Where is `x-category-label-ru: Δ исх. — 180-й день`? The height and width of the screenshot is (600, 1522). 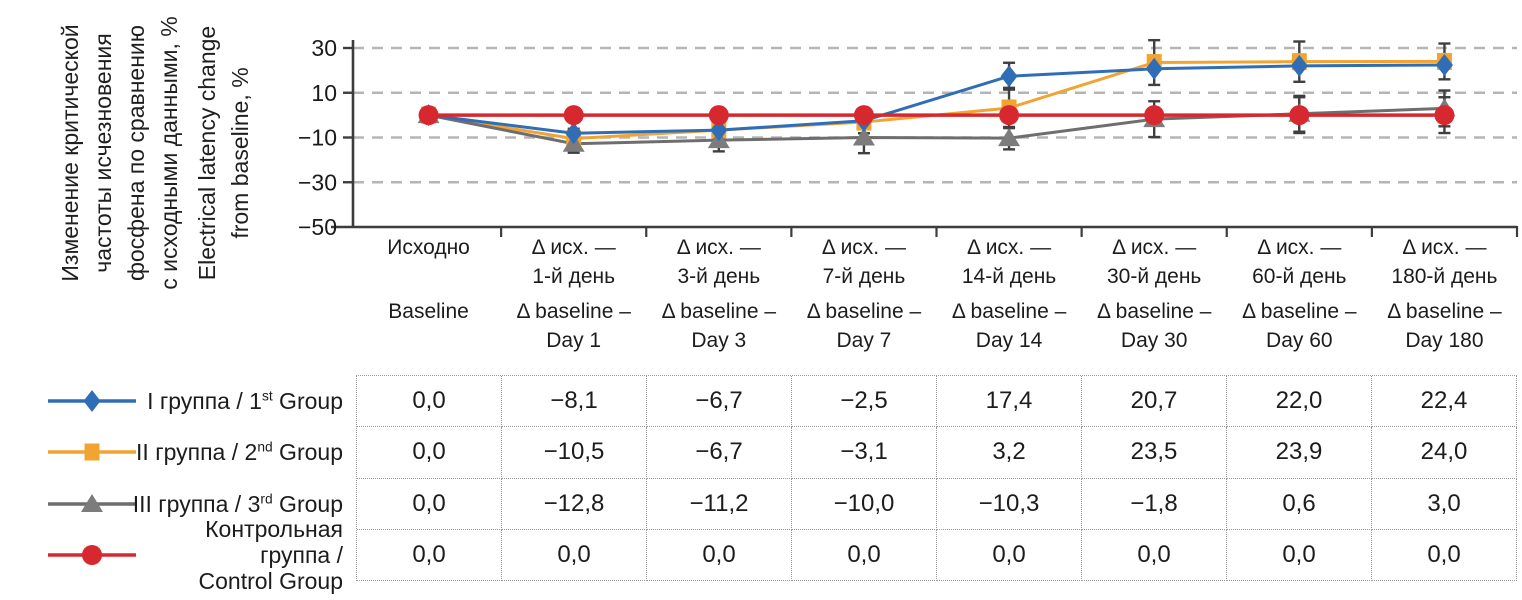 x-category-label-ru: Δ исх. — 180-й день is located at coordinates (1444, 262).